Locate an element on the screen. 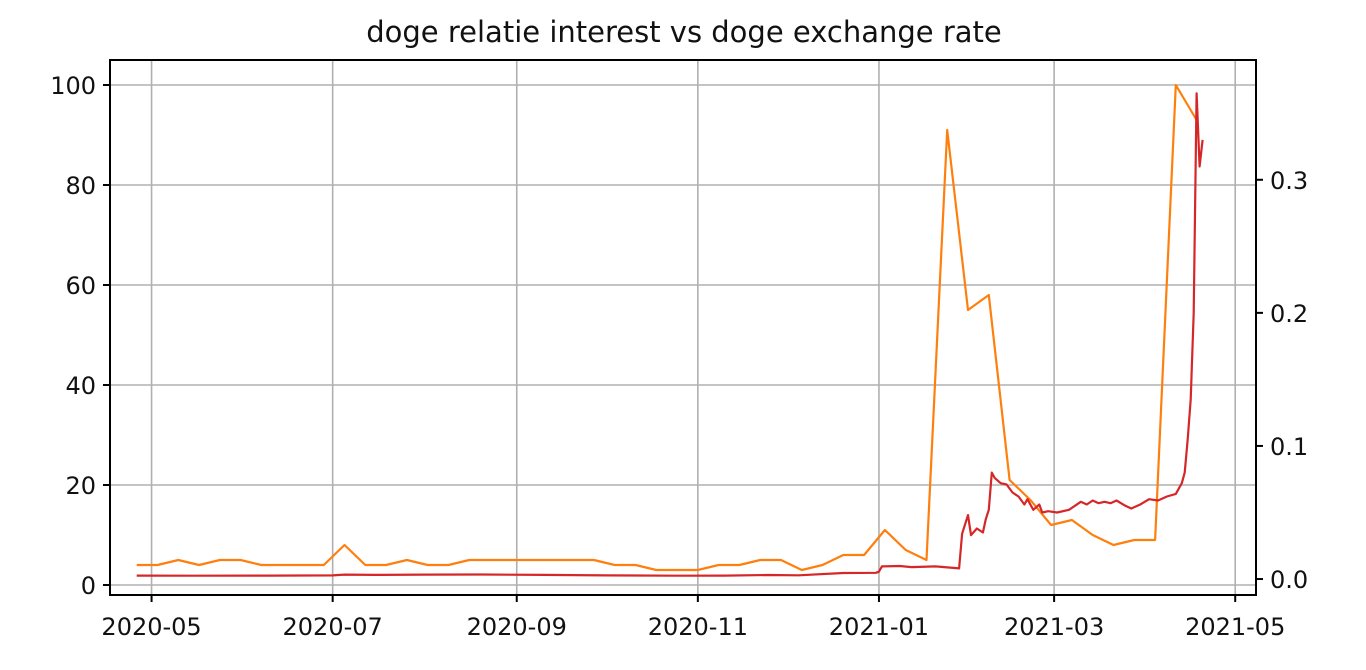 Image resolution: width=1366 pixels, height=670 pixels. x-tick-label: 2020-11 is located at coordinates (698, 627).